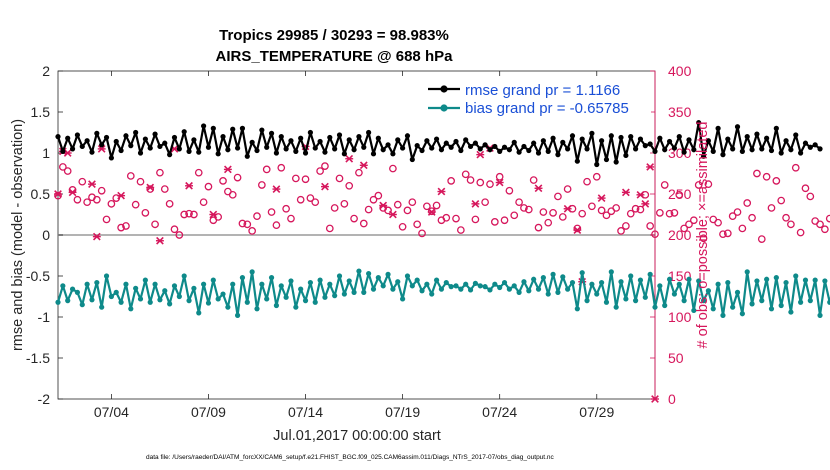 The image size is (830, 470). What do you see at coordinates (444, 89) in the screenshot?
I see `legend-rmse-marker` at bounding box center [444, 89].